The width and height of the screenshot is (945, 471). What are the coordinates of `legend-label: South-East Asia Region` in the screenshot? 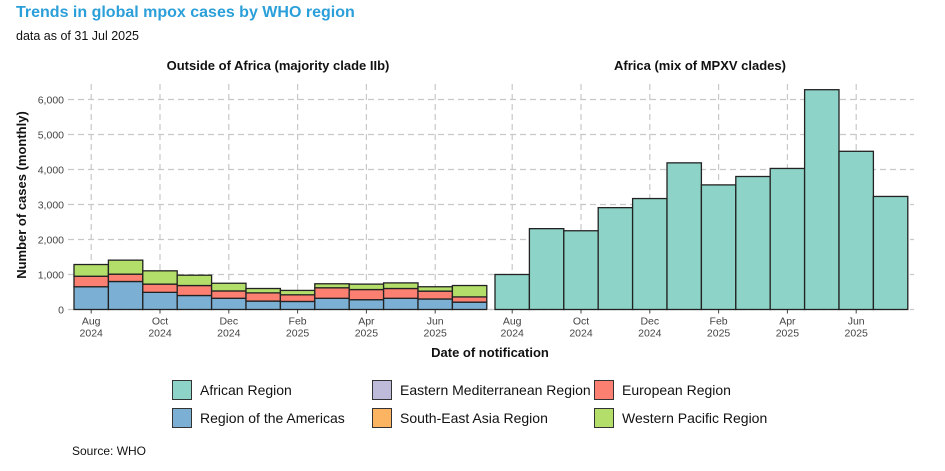 It's located at (474, 418).